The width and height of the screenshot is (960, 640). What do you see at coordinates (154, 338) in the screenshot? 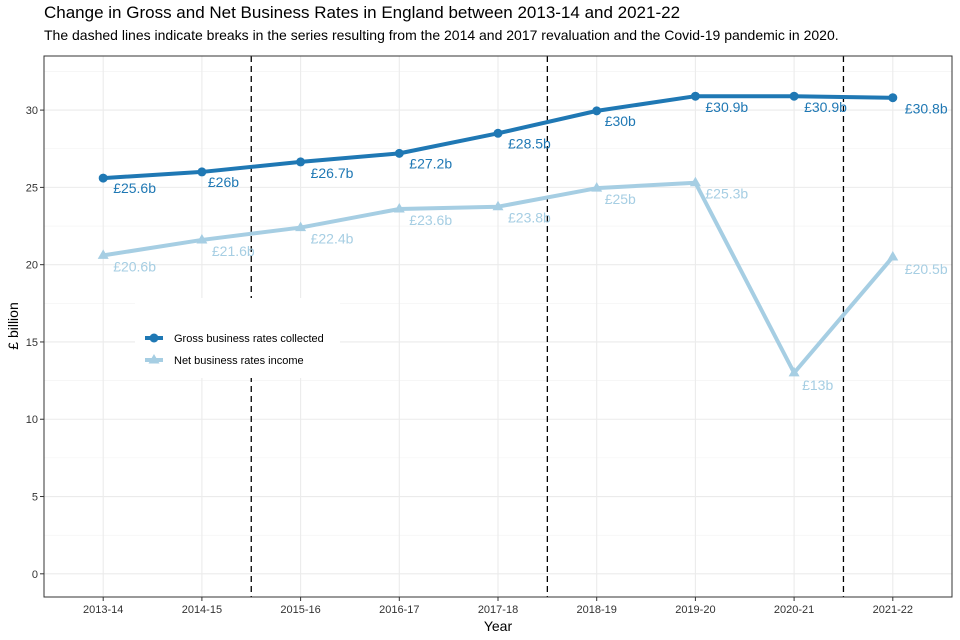
I see `legend-key-gross-marker` at bounding box center [154, 338].